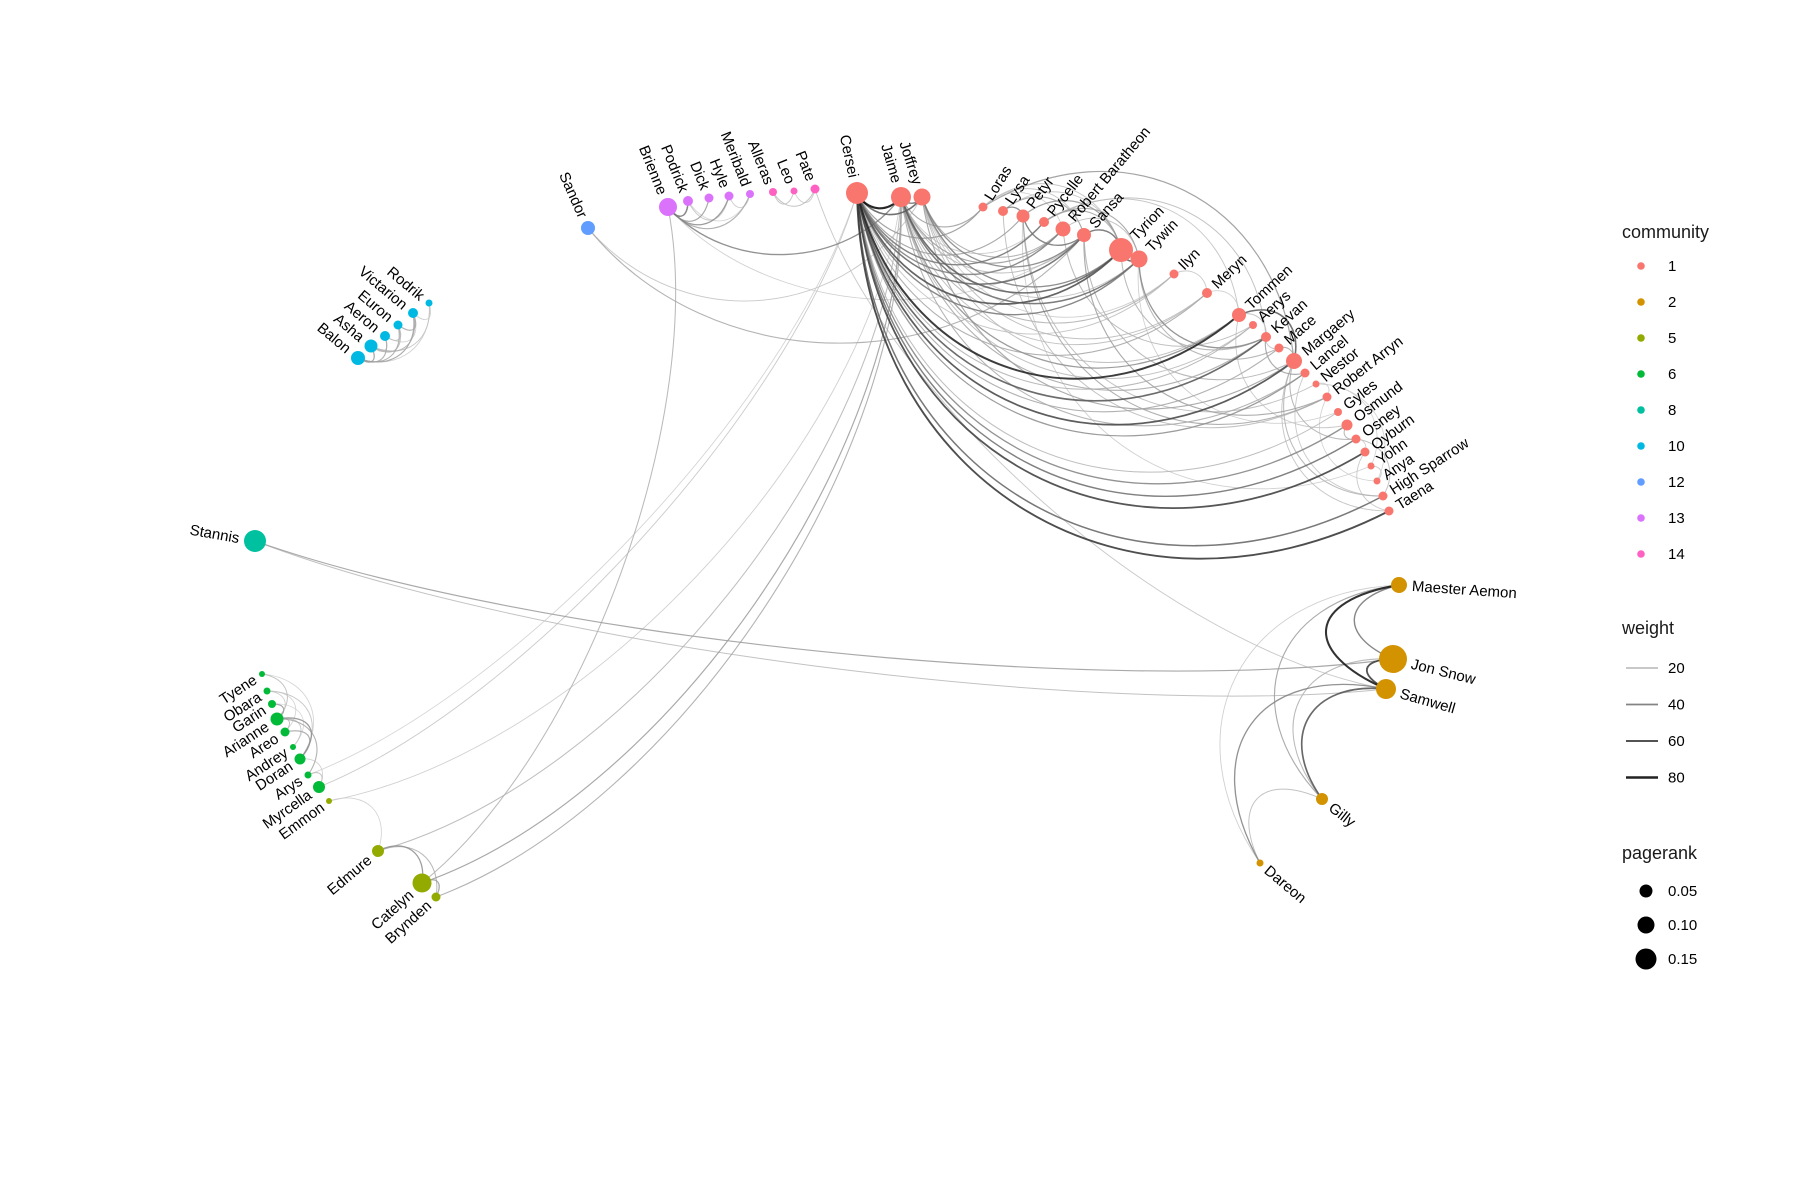  I want to click on node-alleras, so click(773, 192).